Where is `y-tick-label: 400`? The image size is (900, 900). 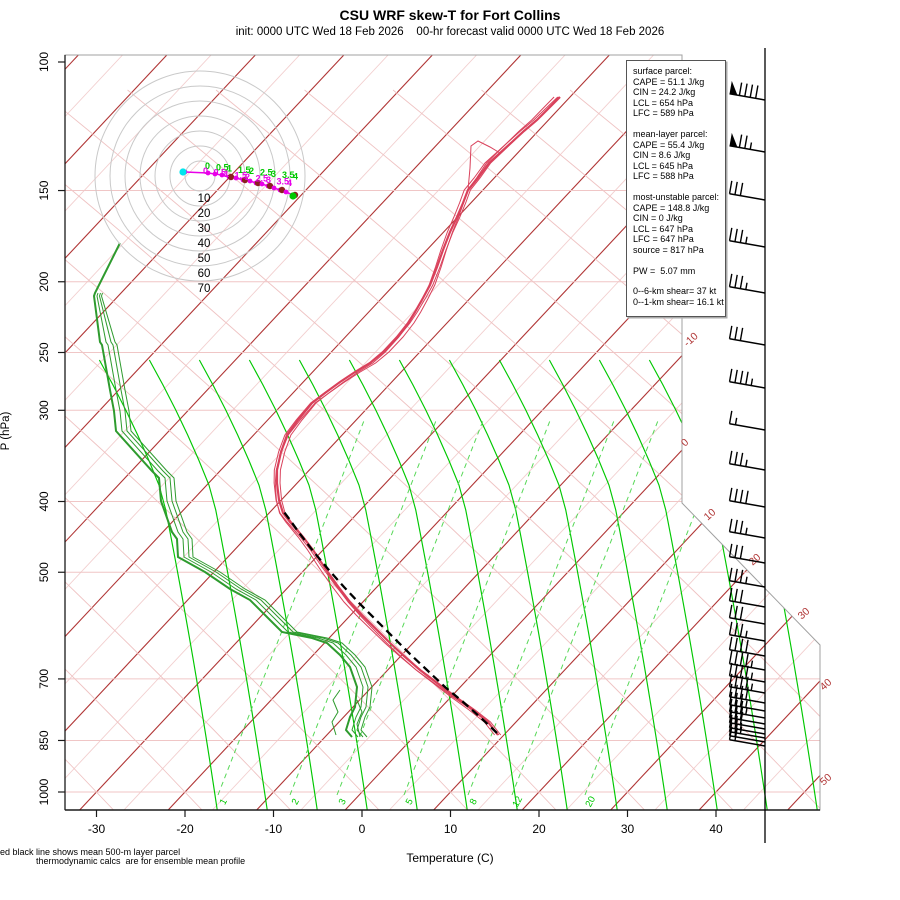 y-tick-label: 400 is located at coordinates (44, 501).